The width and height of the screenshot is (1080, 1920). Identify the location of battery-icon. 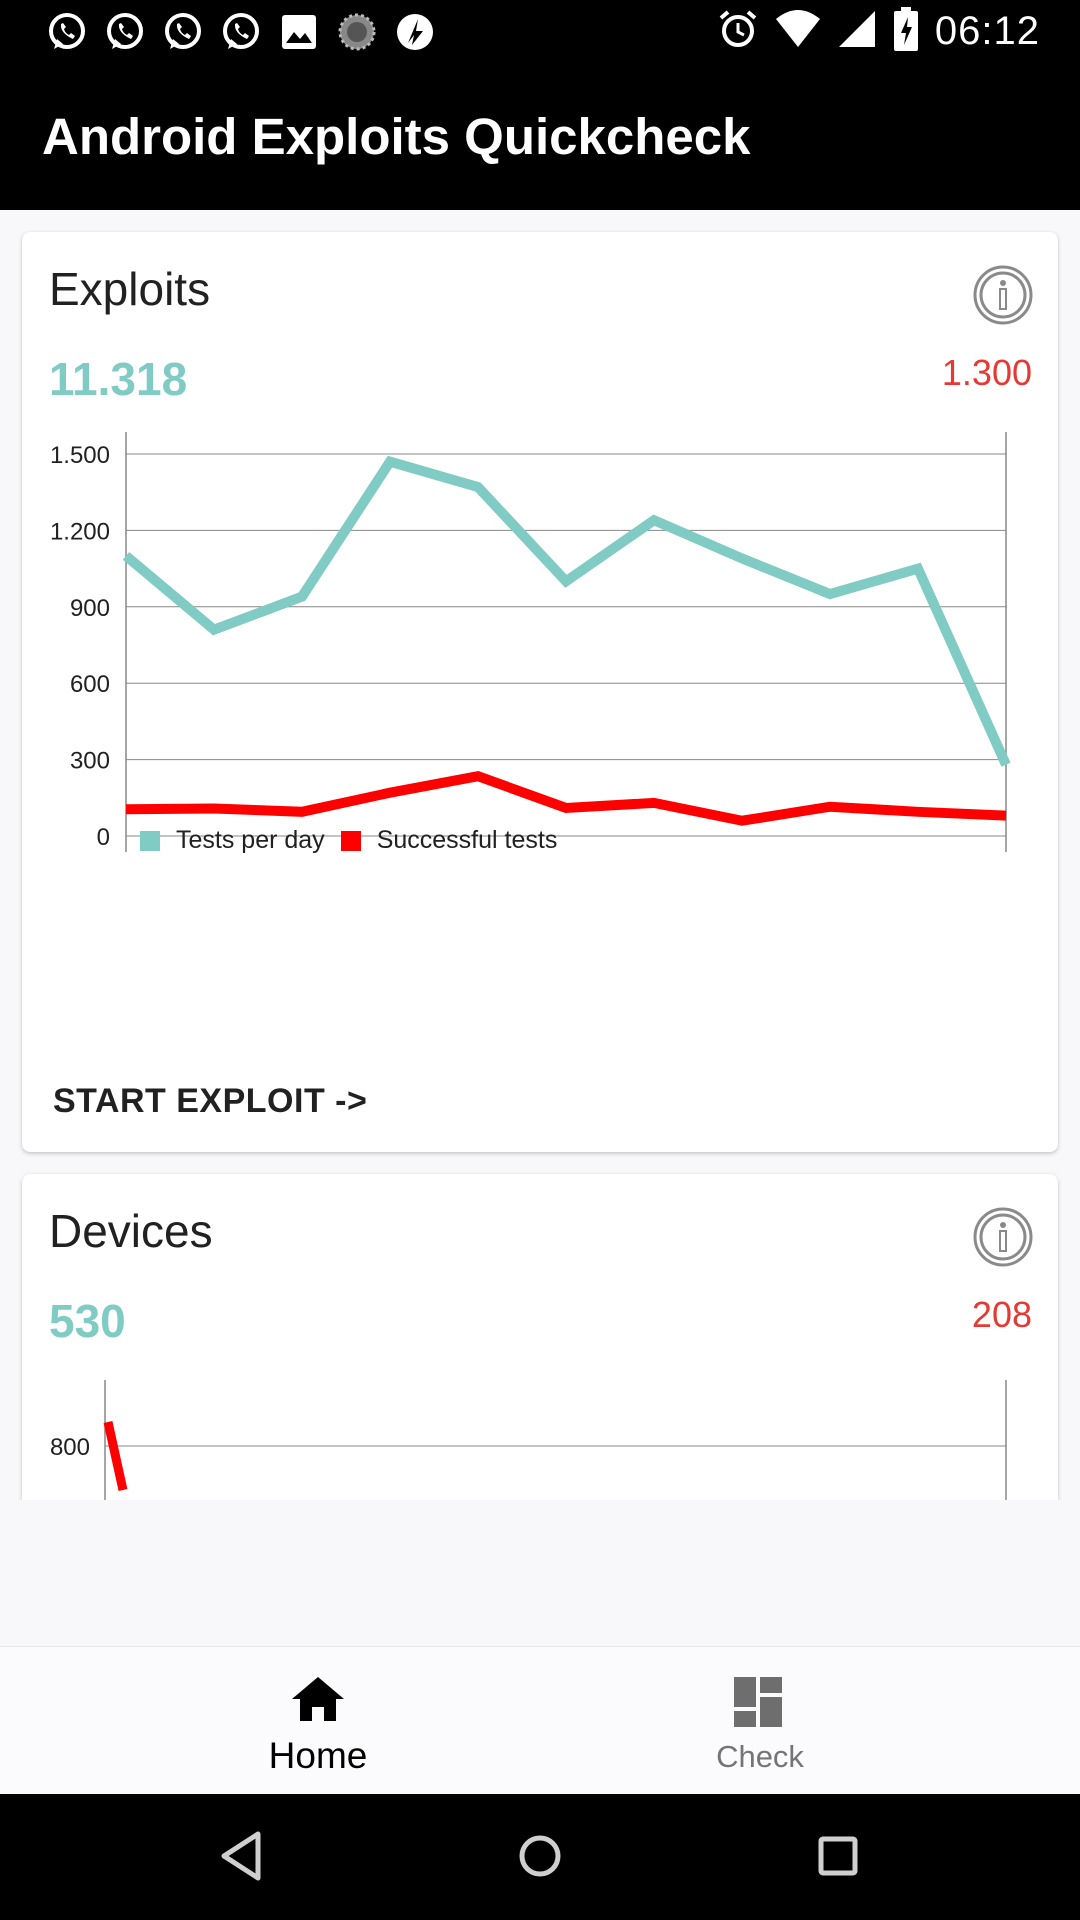
(906, 31).